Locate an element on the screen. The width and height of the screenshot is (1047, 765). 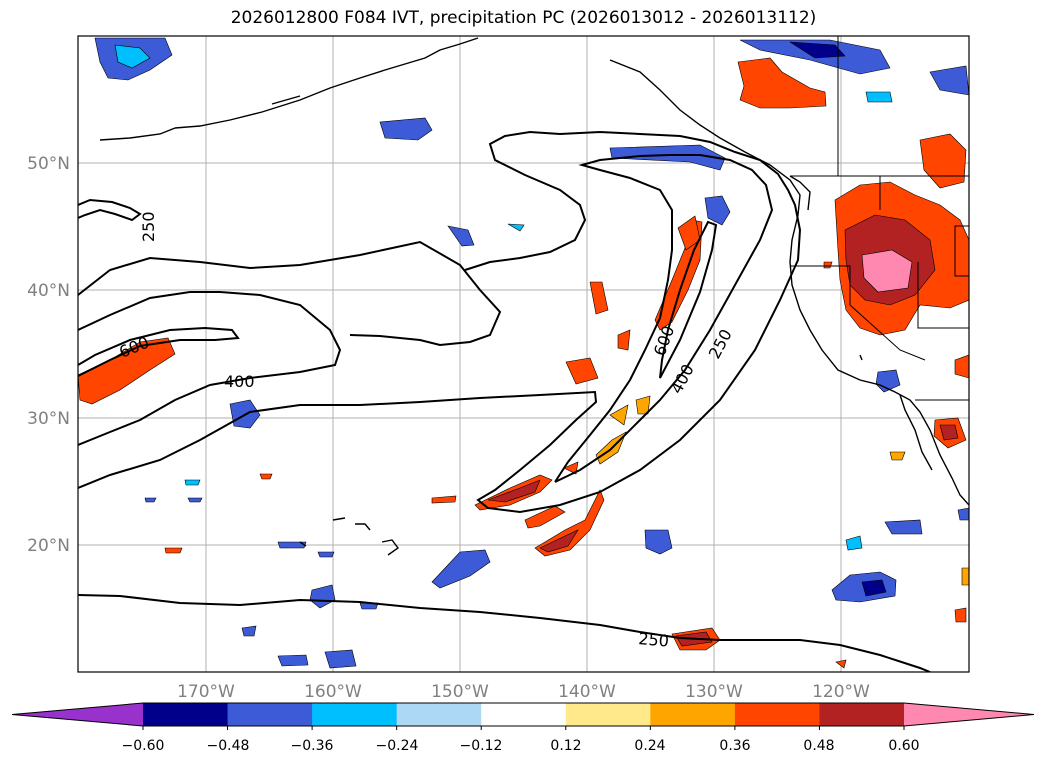
colorbar-tick-label: −0.60 is located at coordinates (143, 746).